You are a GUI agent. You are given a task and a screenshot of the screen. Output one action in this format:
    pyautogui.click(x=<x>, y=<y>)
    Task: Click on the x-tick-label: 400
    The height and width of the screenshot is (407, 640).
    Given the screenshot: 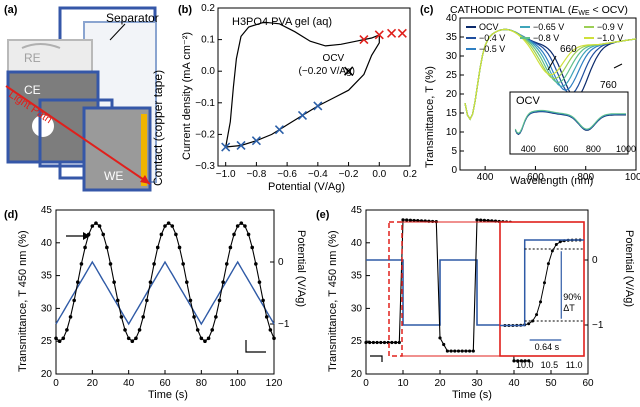 What is the action you would take?
    pyautogui.click(x=485, y=177)
    